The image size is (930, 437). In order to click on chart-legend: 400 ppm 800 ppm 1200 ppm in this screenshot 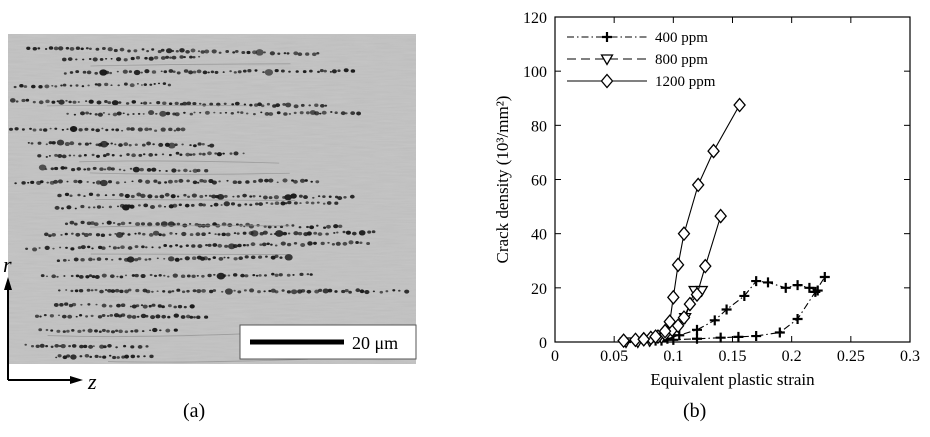, I will do `click(641, 60)`.